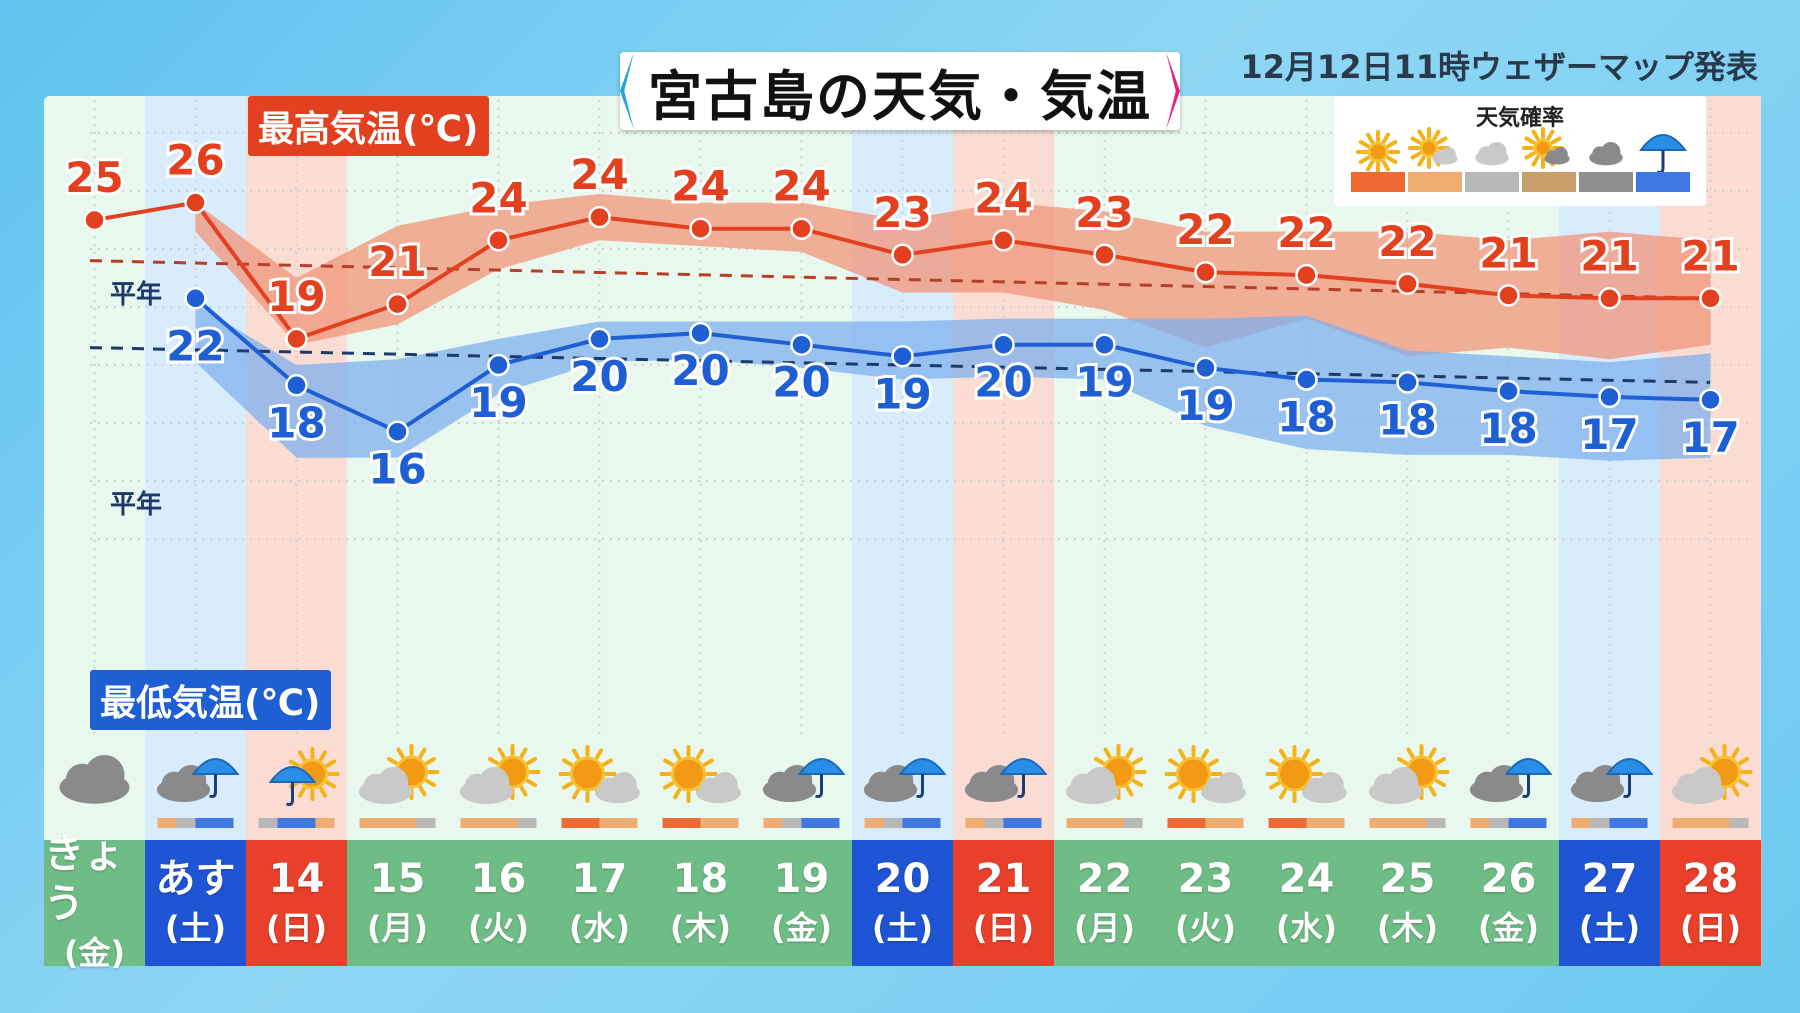 This screenshot has width=1800, height=1013. What do you see at coordinates (1609, 879) in the screenshot?
I see `day-date: 27` at bounding box center [1609, 879].